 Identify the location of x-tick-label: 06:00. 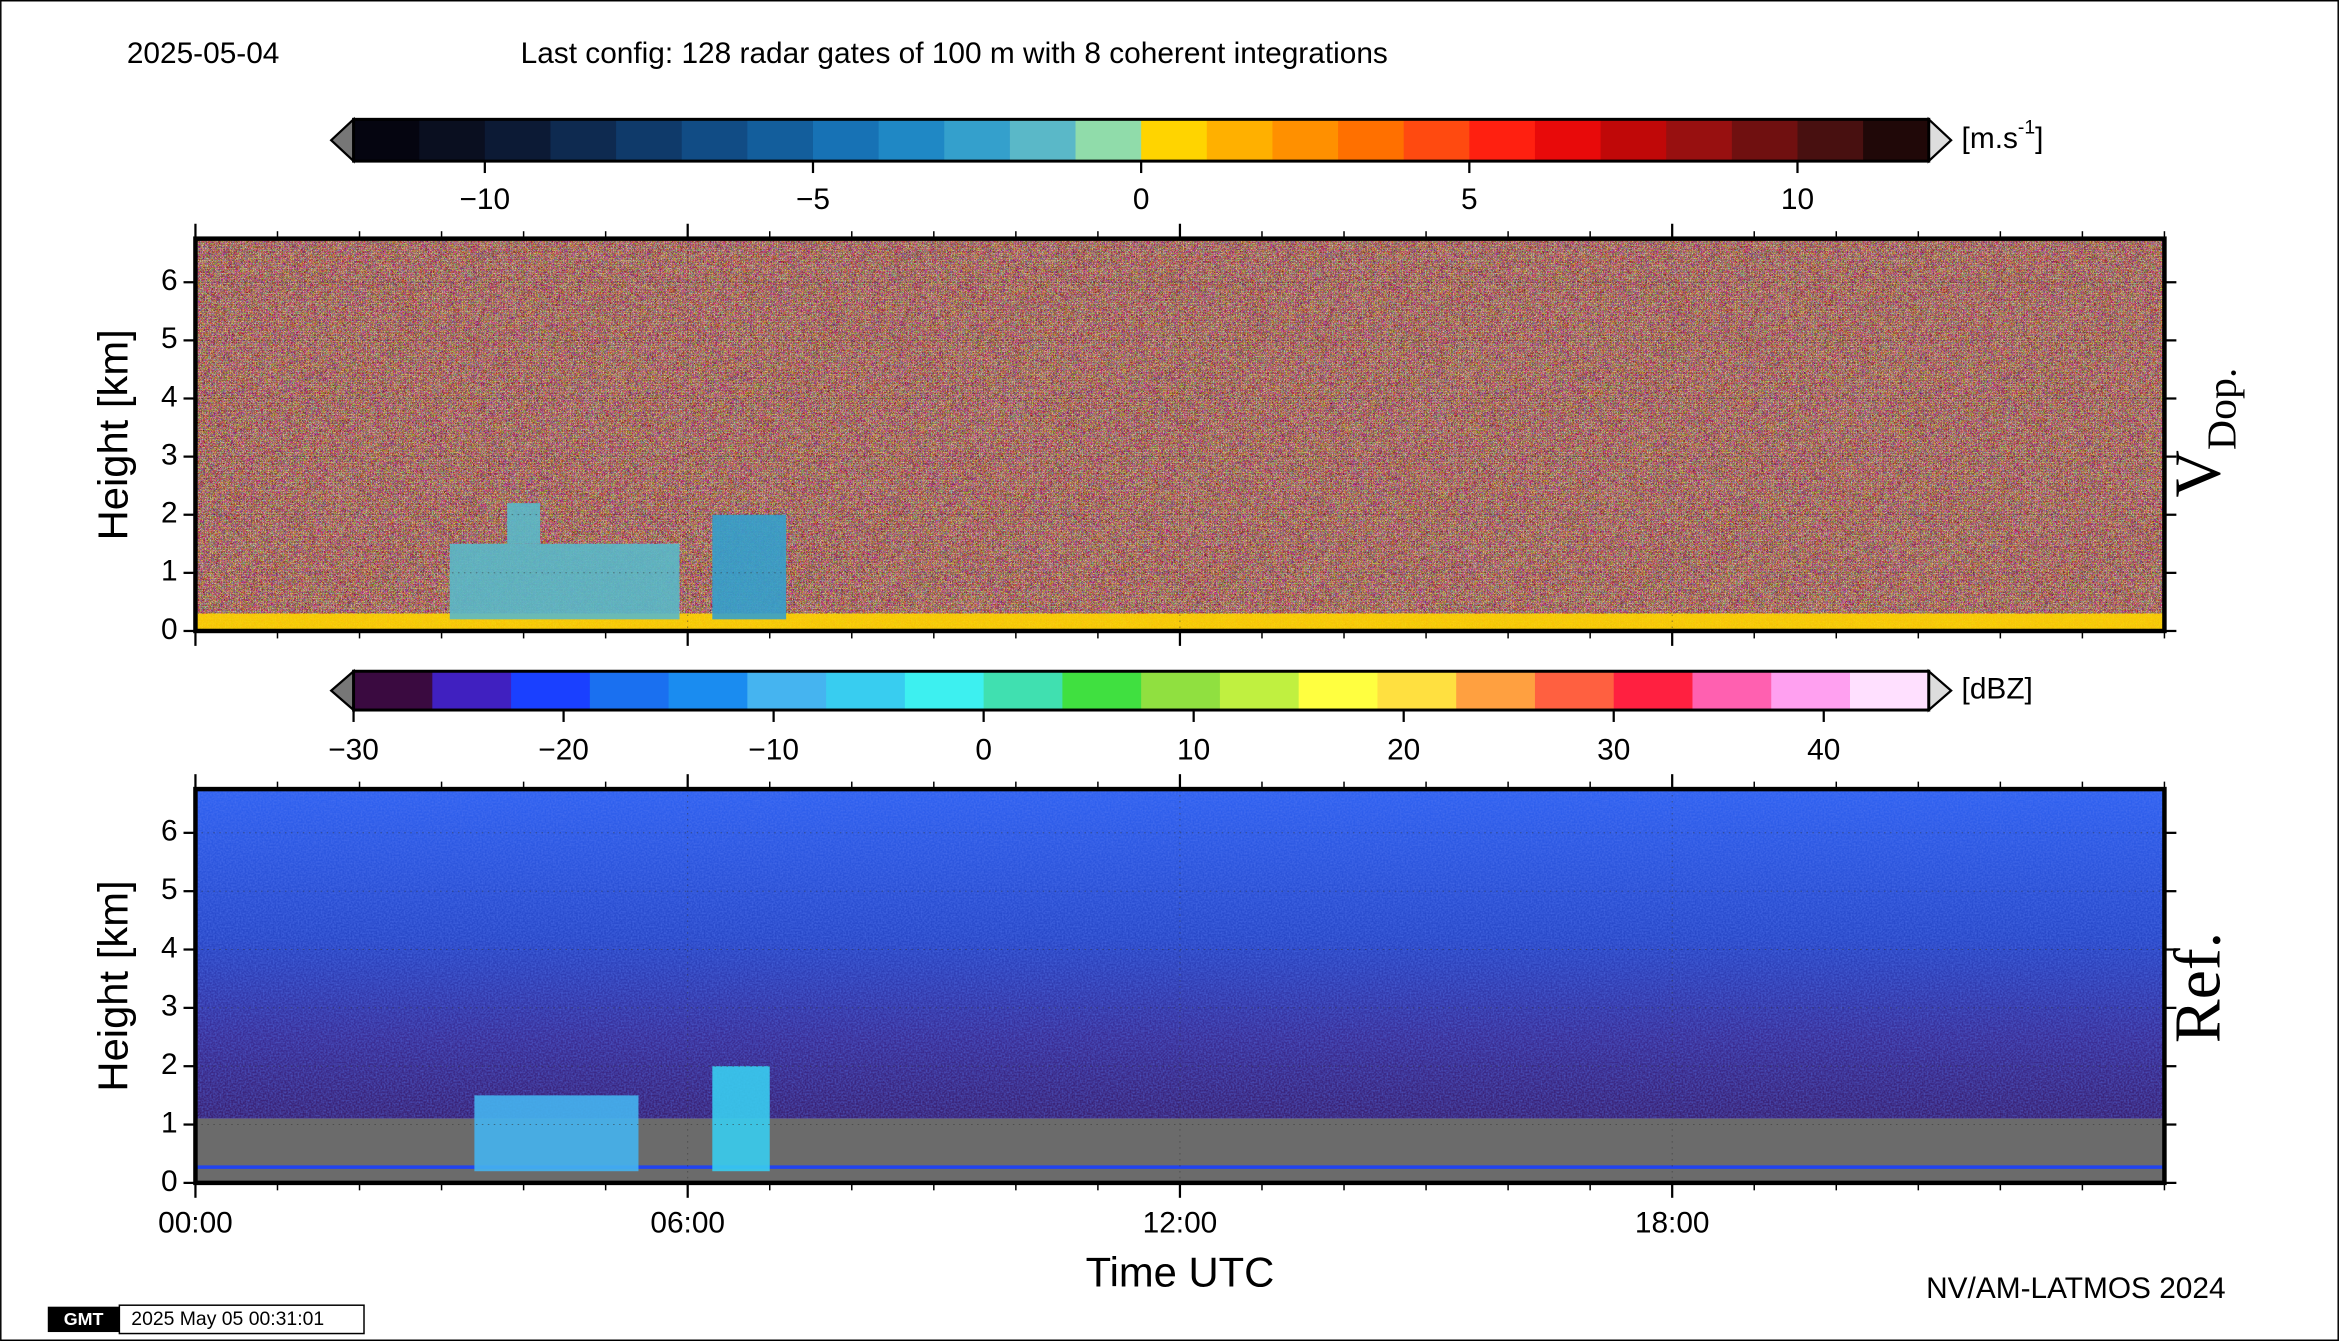
(687, 1223).